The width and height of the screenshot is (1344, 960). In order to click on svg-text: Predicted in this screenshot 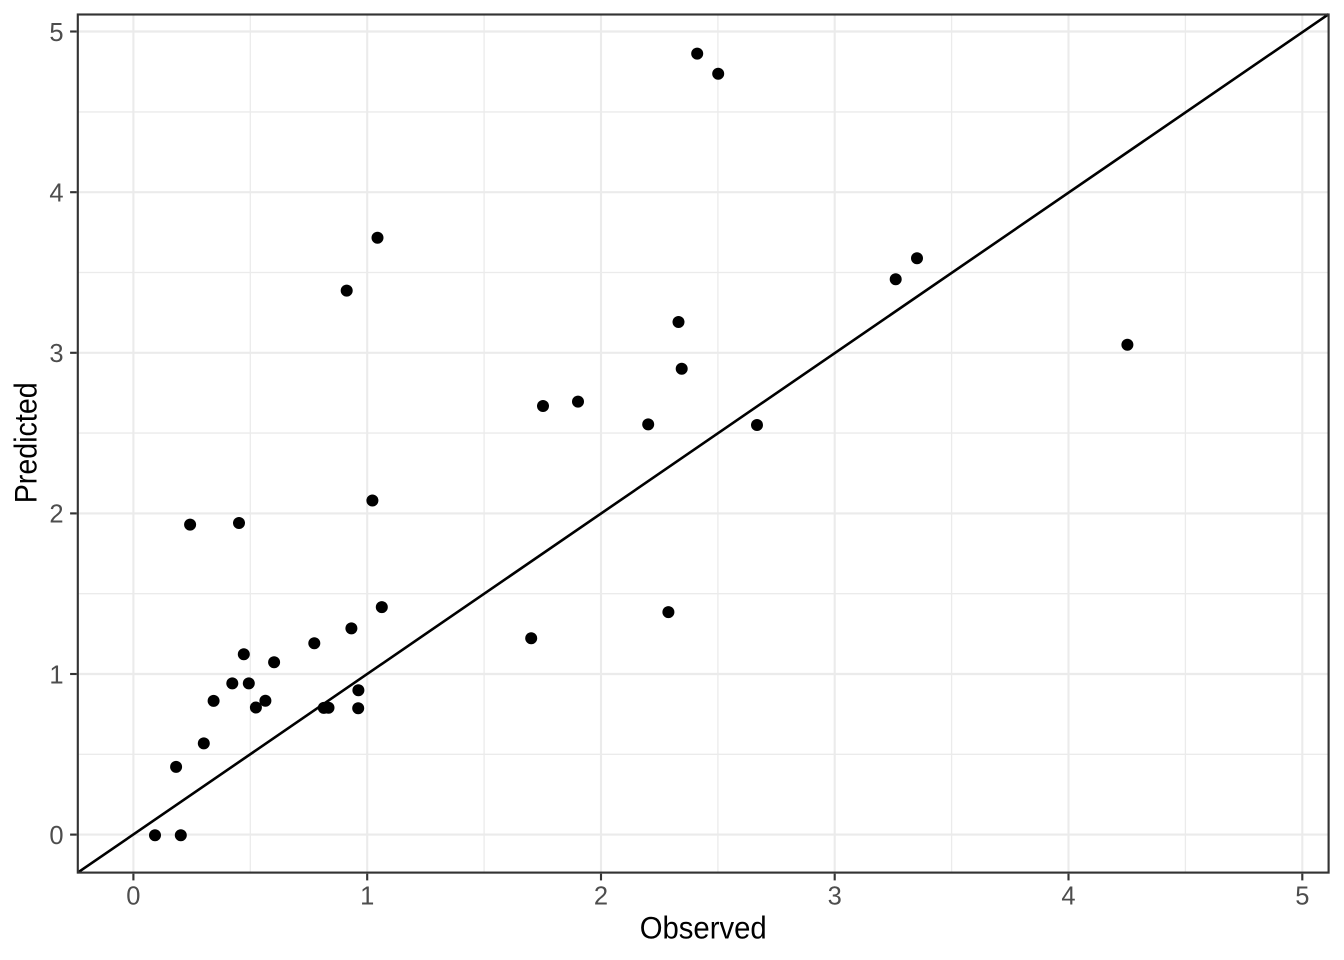, I will do `click(25, 442)`.